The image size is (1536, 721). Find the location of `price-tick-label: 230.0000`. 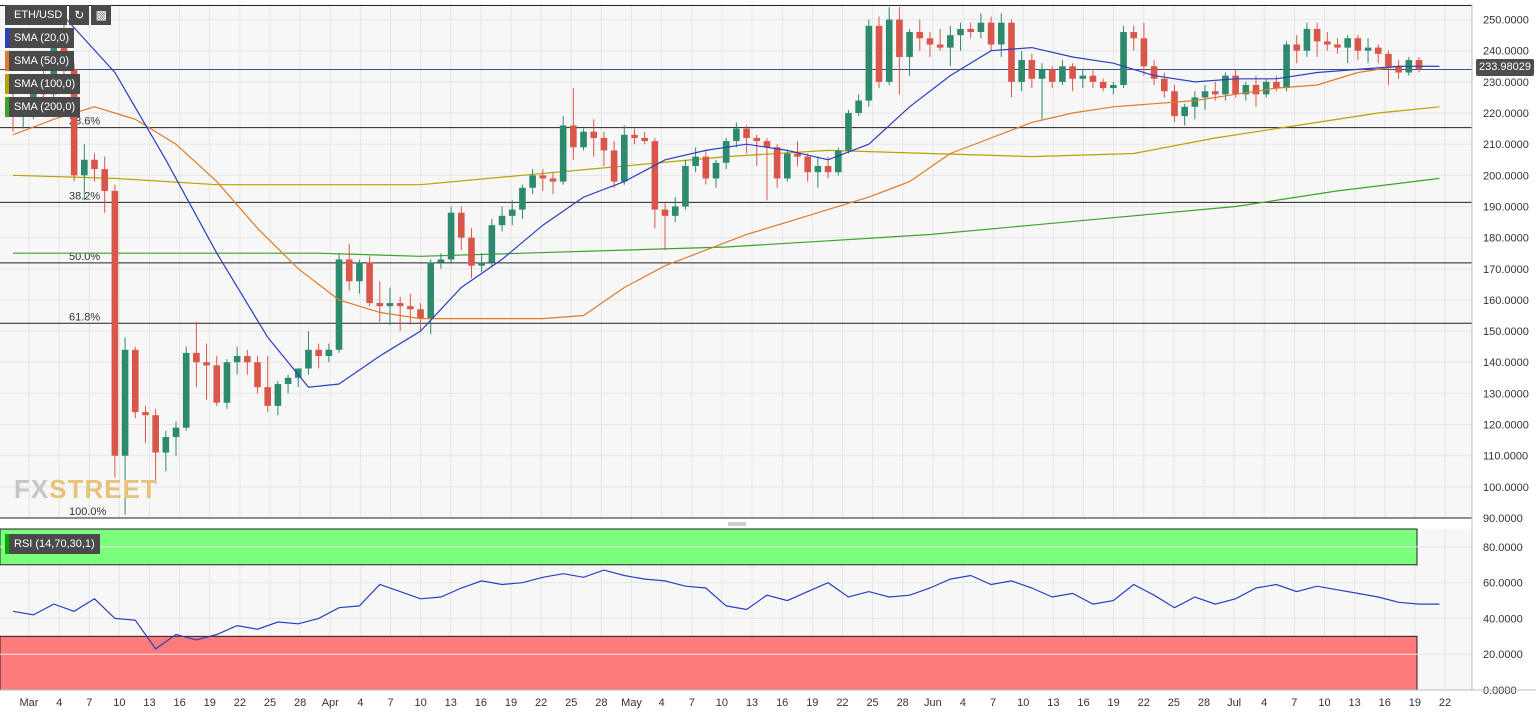

price-tick-label: 230.0000 is located at coordinates (1506, 83).